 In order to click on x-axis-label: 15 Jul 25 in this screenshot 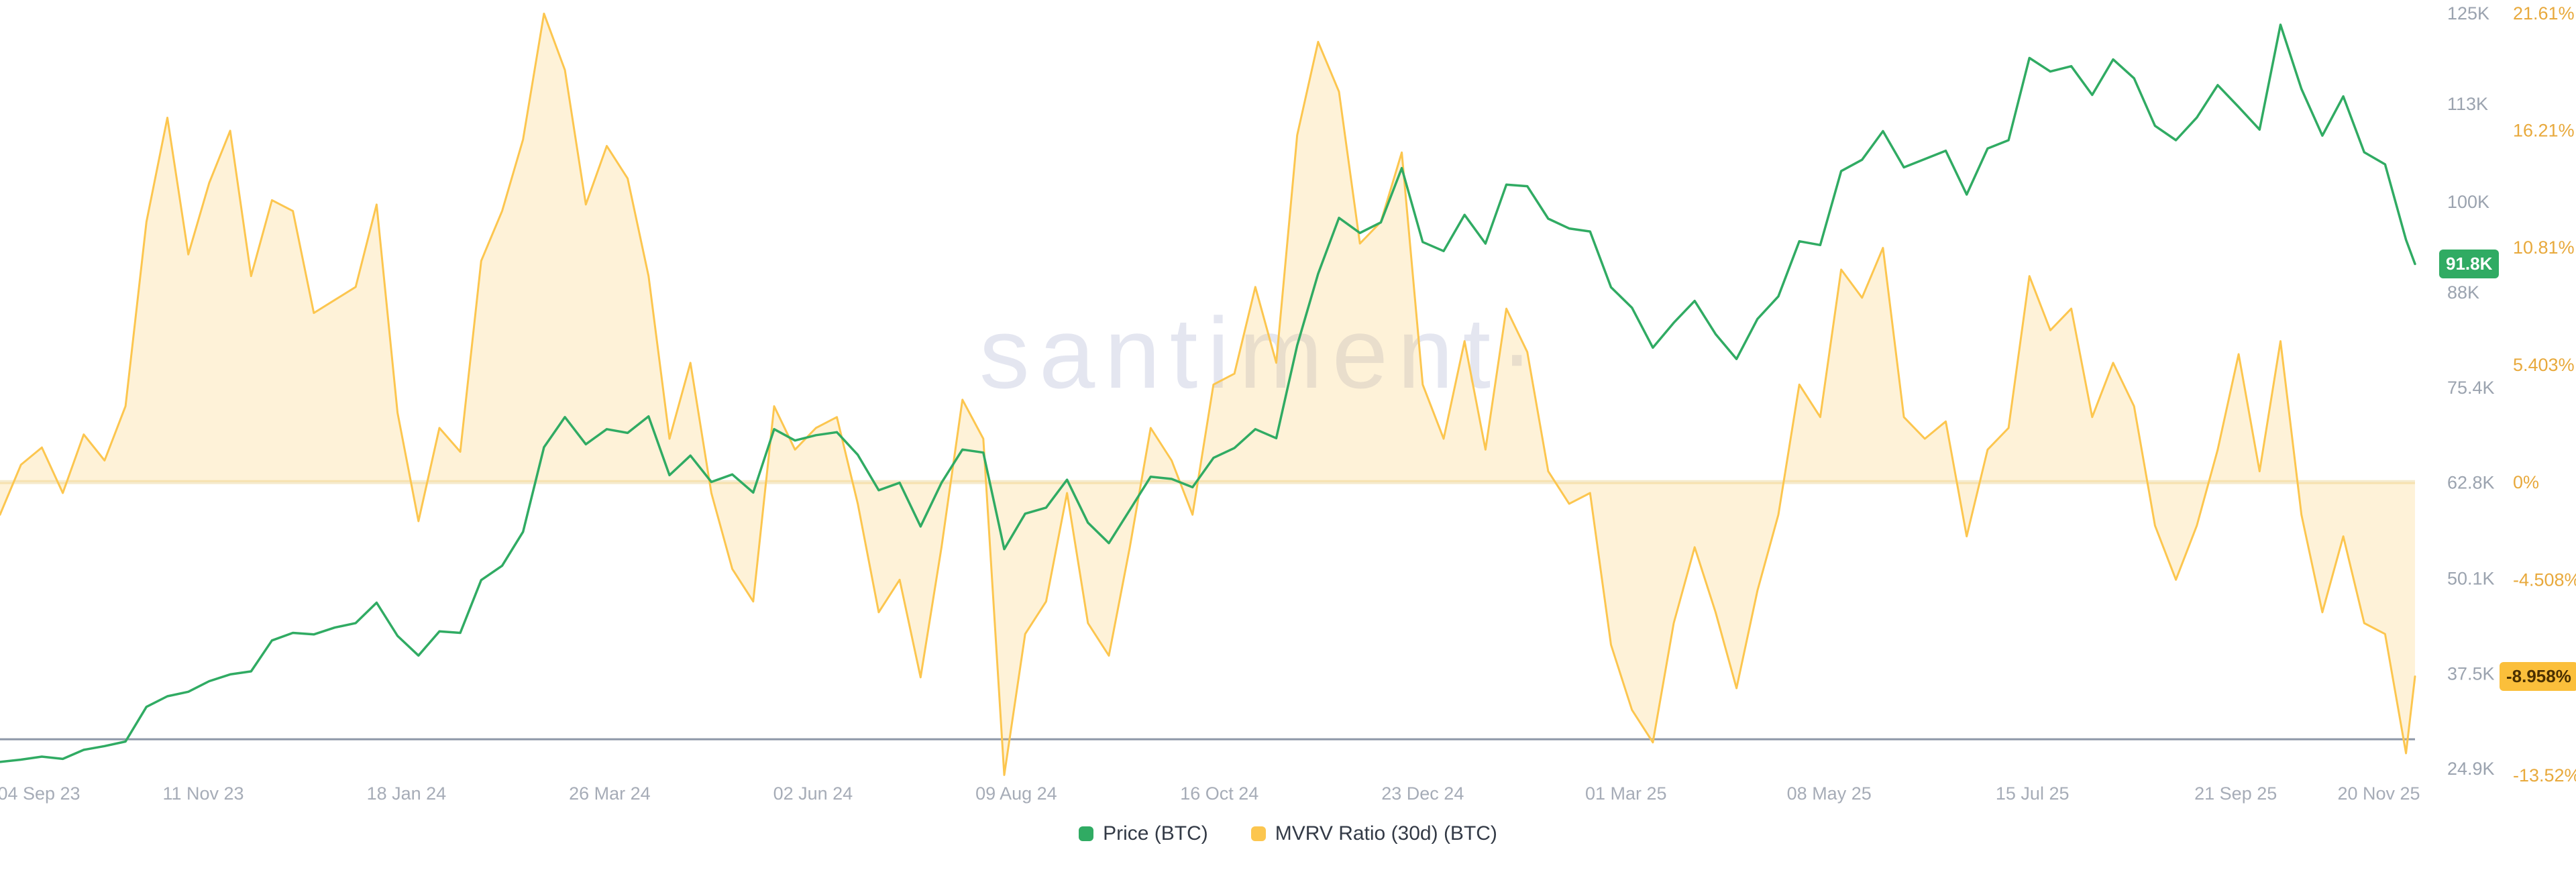, I will do `click(2033, 793)`.